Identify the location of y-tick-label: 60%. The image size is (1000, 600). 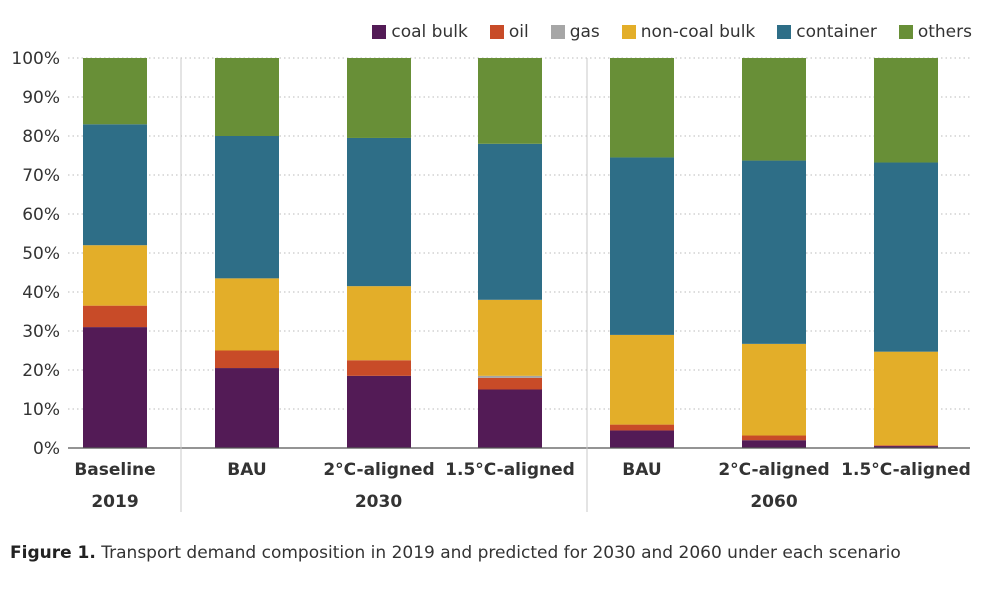
(41, 215).